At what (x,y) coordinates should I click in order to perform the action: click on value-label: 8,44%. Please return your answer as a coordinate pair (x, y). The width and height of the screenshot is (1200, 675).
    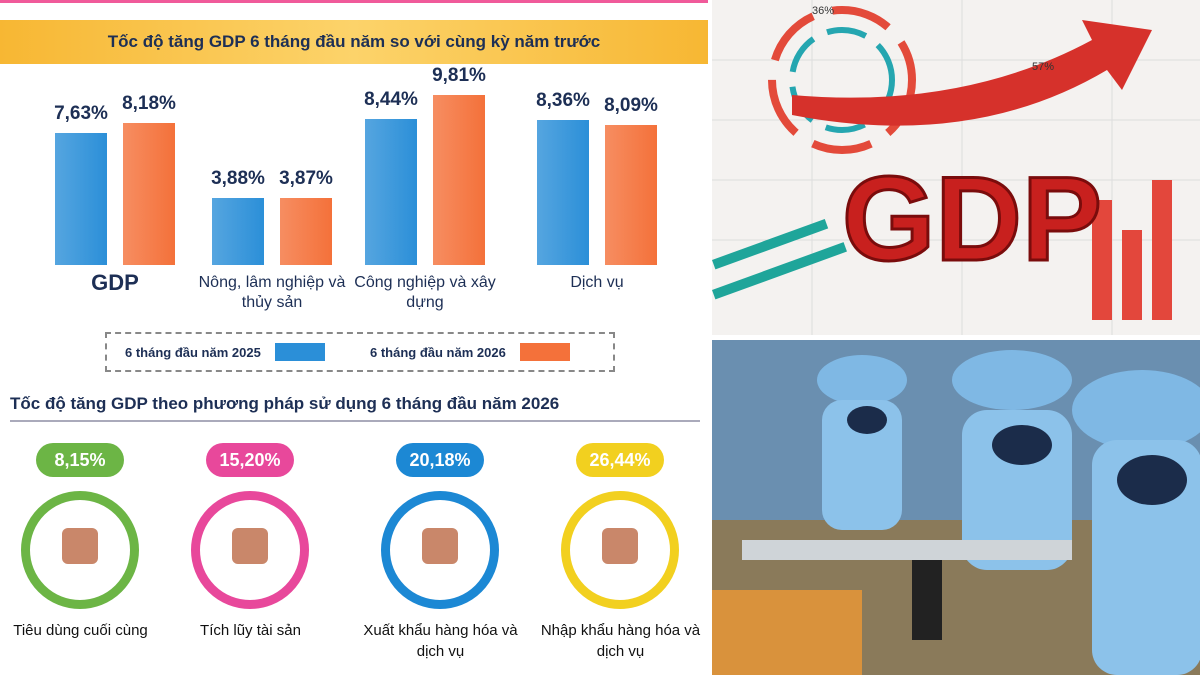
    Looking at the image, I should click on (391, 99).